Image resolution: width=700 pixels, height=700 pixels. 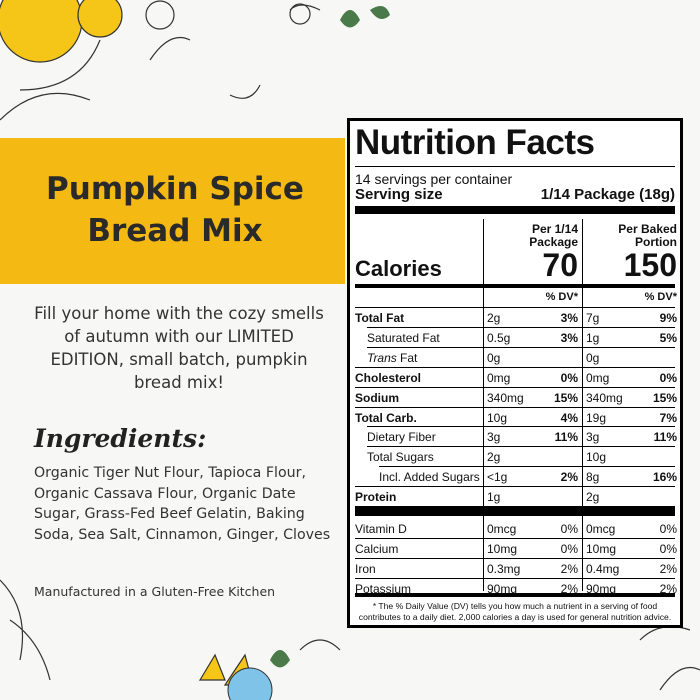 I want to click on amount: <1g, so click(x=497, y=477).